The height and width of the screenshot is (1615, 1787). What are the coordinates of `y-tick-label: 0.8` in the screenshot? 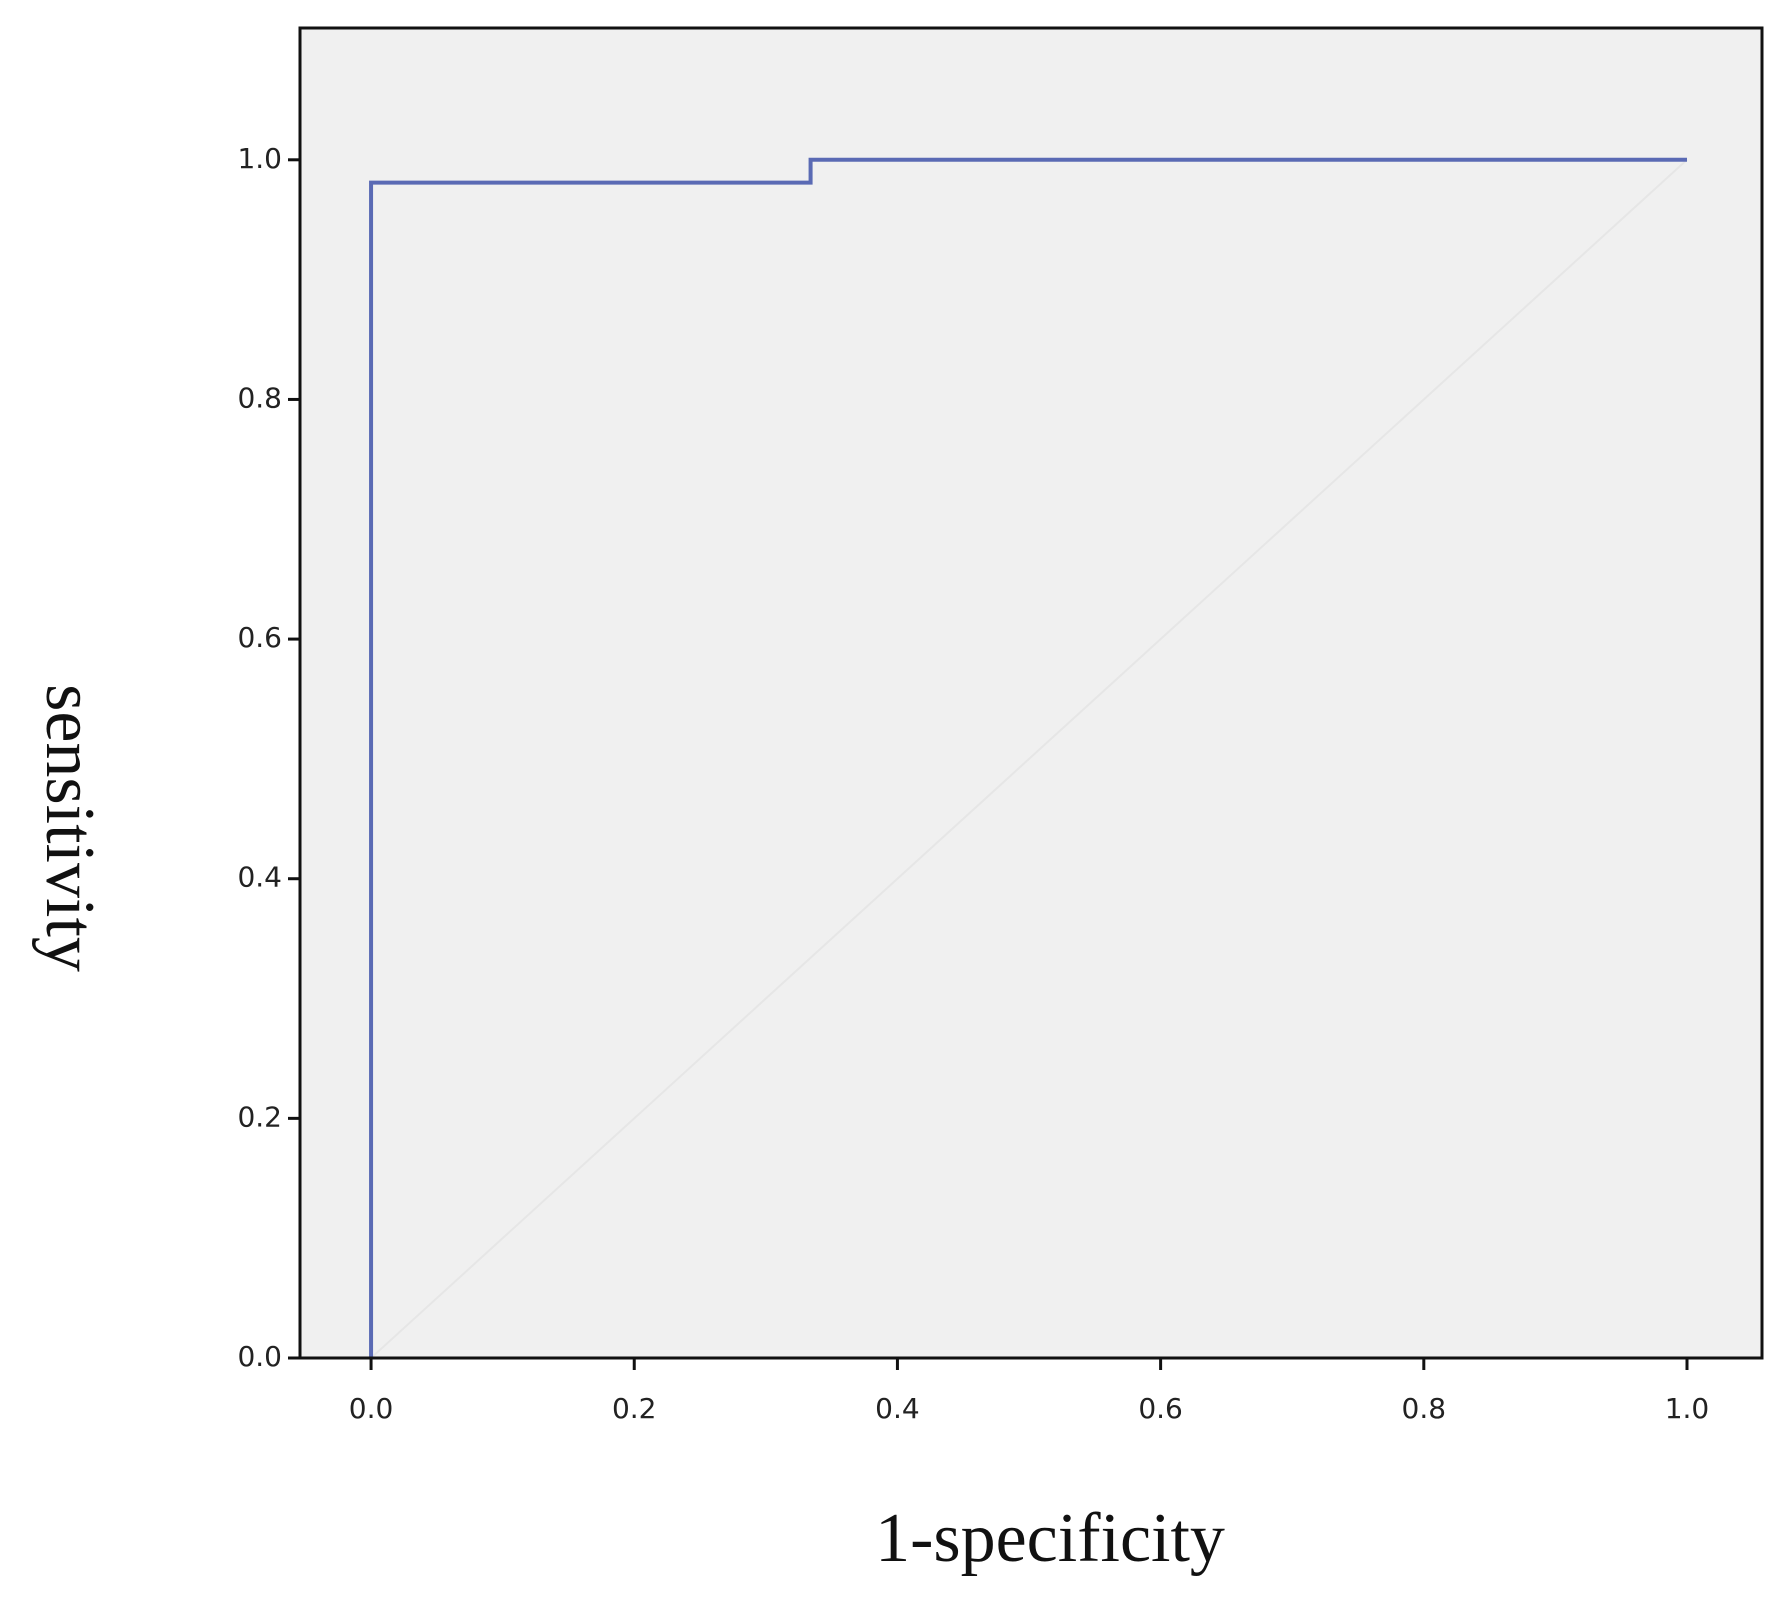 It's located at (259, 397).